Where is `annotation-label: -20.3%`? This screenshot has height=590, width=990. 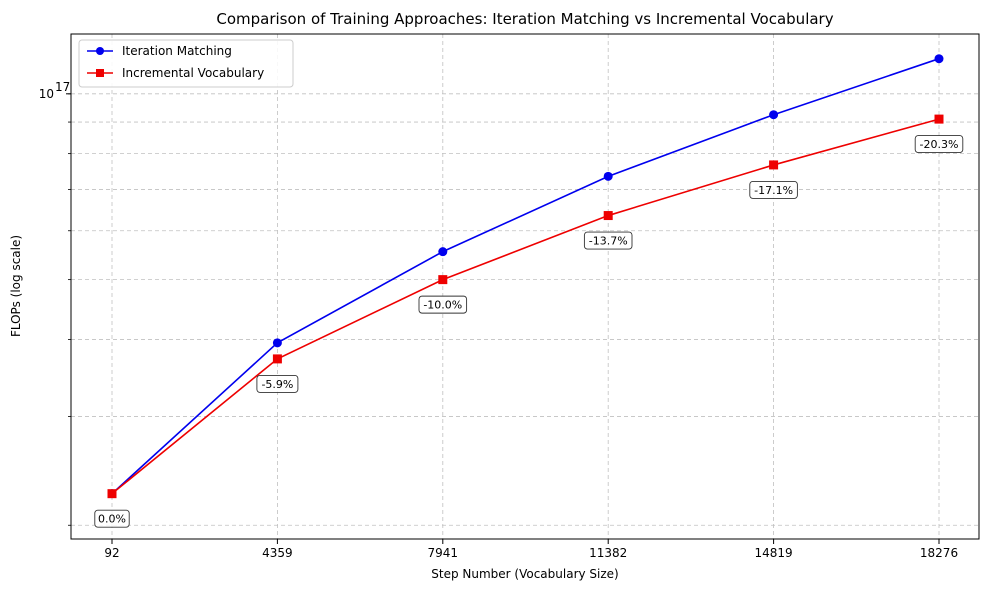 annotation-label: -20.3% is located at coordinates (939, 144).